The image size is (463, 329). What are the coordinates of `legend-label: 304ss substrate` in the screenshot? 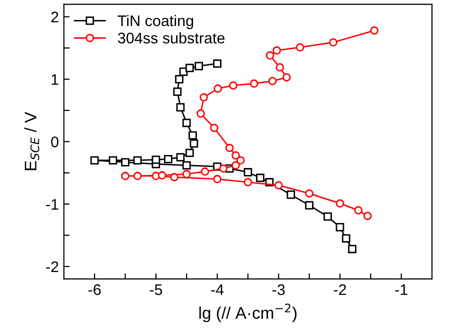 It's located at (171, 38).